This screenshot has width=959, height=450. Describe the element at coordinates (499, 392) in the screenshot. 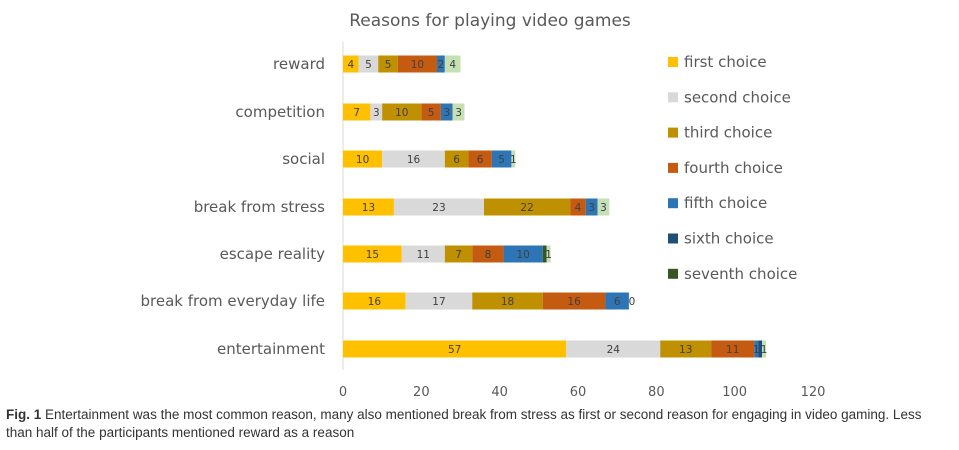

I see `x-tick-label: 40` at that location.